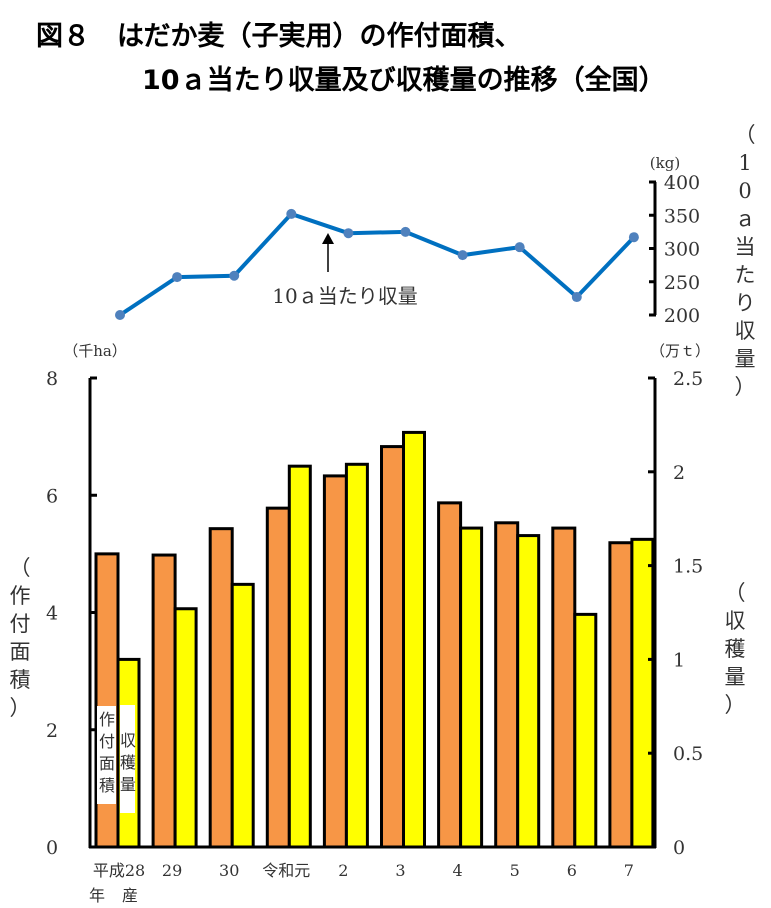 This screenshot has width=771, height=908. What do you see at coordinates (682, 283) in the screenshot?
I see `line-y-tick-label: 250` at bounding box center [682, 283].